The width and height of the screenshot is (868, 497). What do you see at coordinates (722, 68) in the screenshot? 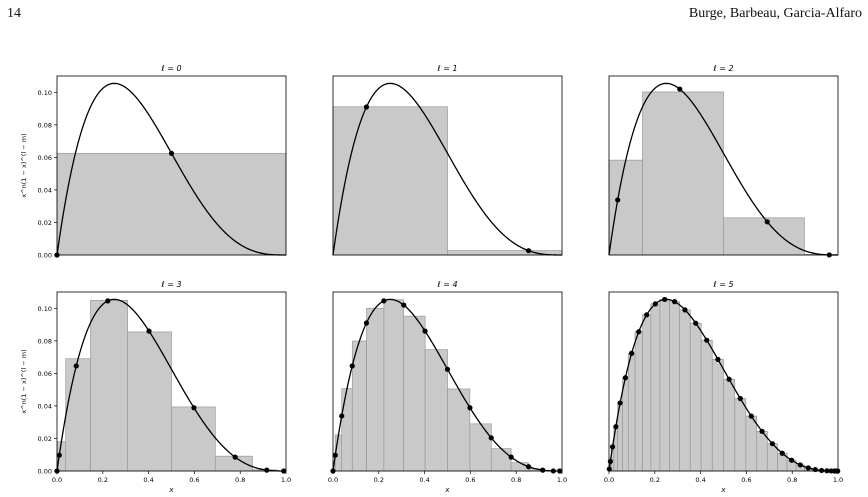
I see `panel-title: ℓ = 2` at bounding box center [722, 68].